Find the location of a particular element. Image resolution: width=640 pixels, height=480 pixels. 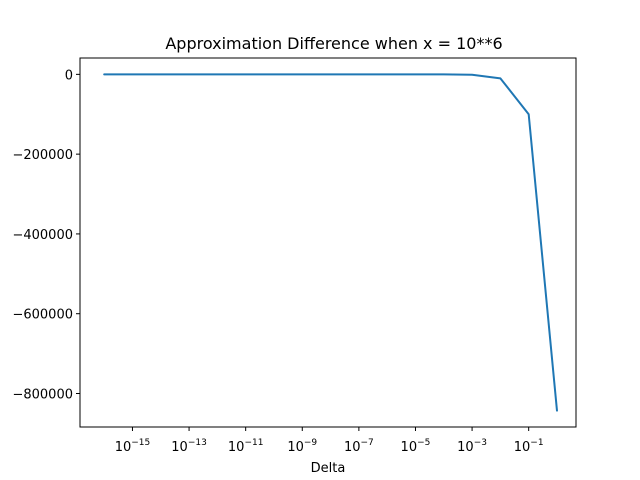

x-tick-label: 10⁻⁹ is located at coordinates (302, 446).